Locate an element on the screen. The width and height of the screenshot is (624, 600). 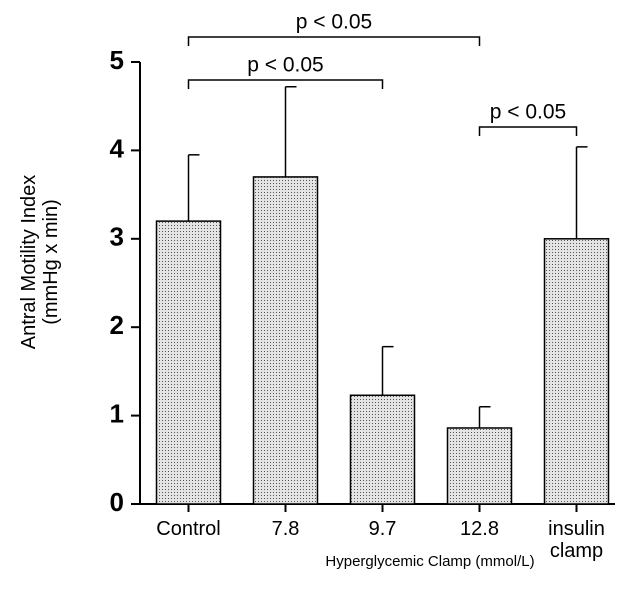
x-axis-title: Hyperglycemic Clamp (mmol/L) is located at coordinates (430, 561).